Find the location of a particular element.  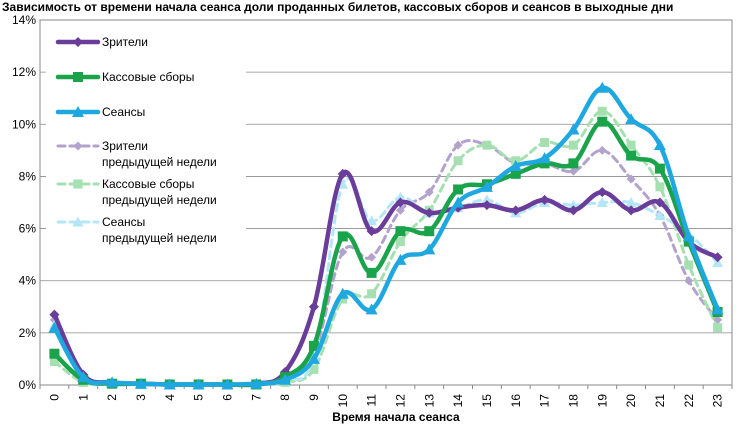

x-tick-label: 6 is located at coordinates (227, 397).